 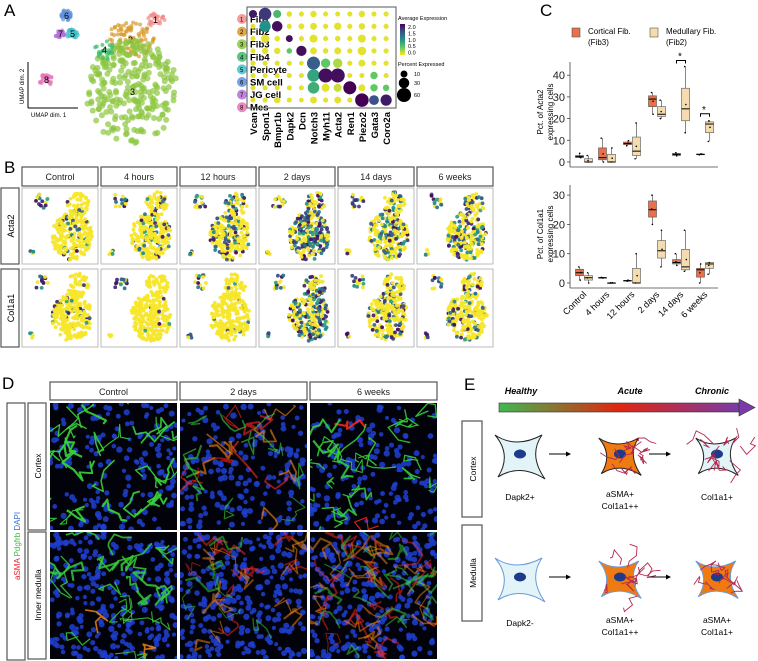 What do you see at coordinates (139, 226) in the screenshot?
I see `feature-plot` at bounding box center [139, 226].